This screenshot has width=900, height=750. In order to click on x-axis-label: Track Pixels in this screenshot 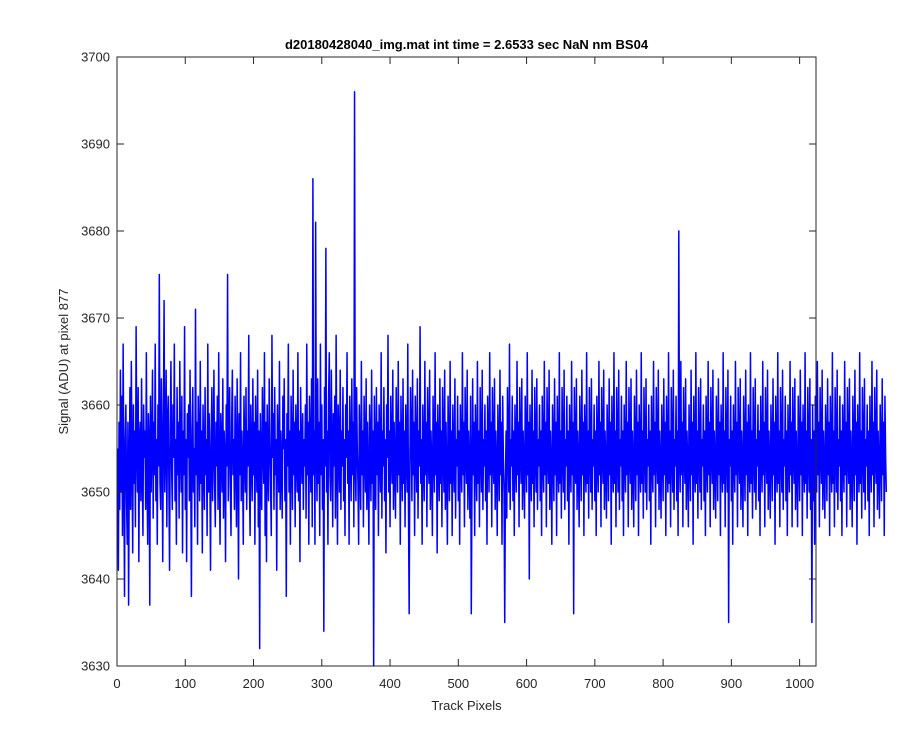, I will do `click(466, 705)`.